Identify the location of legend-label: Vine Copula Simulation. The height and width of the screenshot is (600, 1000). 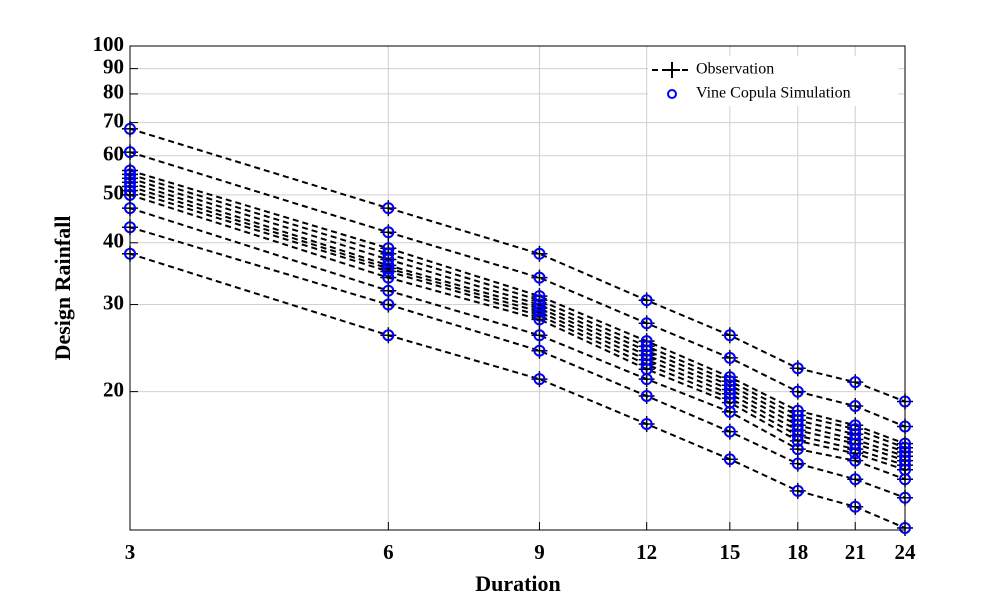
(773, 93).